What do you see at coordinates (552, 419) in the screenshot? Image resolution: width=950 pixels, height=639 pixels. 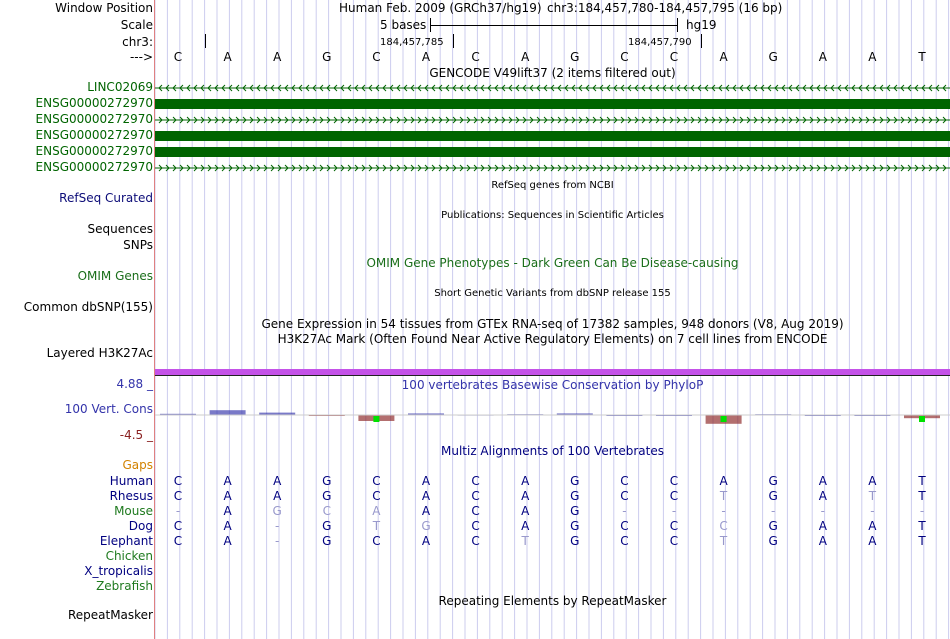 I see `phylop-graph` at bounding box center [552, 419].